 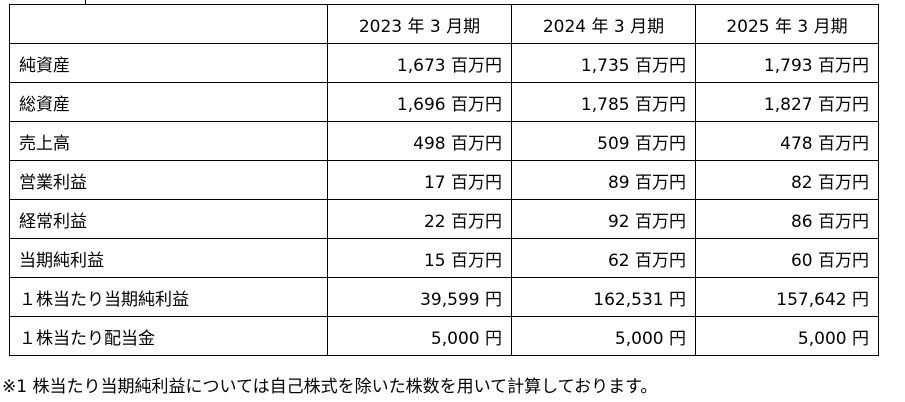 I want to click on header-cell: 2025 年 3 月期, so click(x=787, y=24).